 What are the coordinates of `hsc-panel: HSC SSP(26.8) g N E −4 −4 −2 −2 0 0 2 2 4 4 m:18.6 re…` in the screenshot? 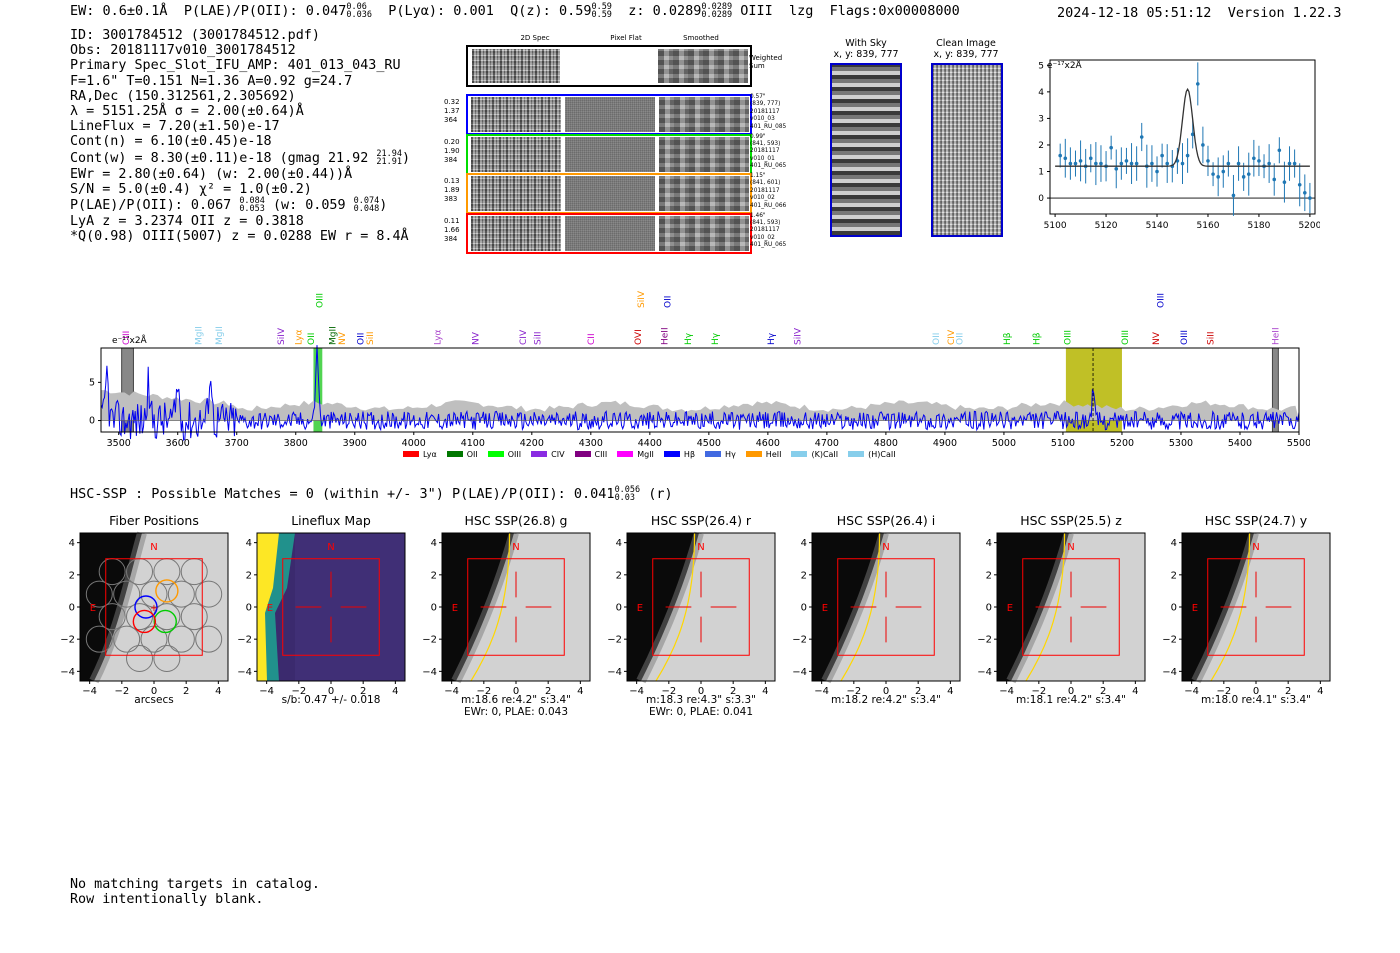 It's located at (511, 615).